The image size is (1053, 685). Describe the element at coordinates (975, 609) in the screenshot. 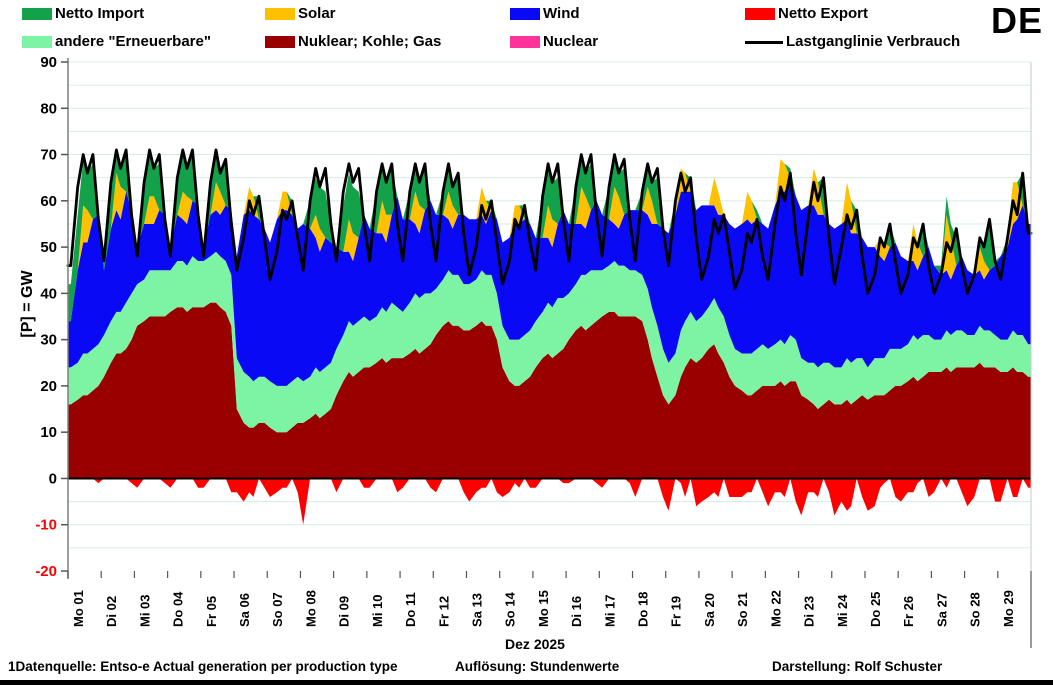

I see `x-day-label: So 28` at that location.